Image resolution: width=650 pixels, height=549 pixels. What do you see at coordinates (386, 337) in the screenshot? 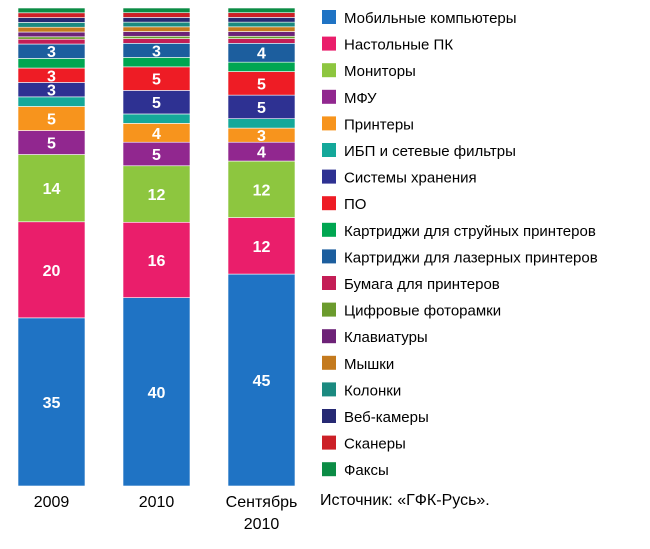
I see `legend-label: Клавиатуры` at bounding box center [386, 337].